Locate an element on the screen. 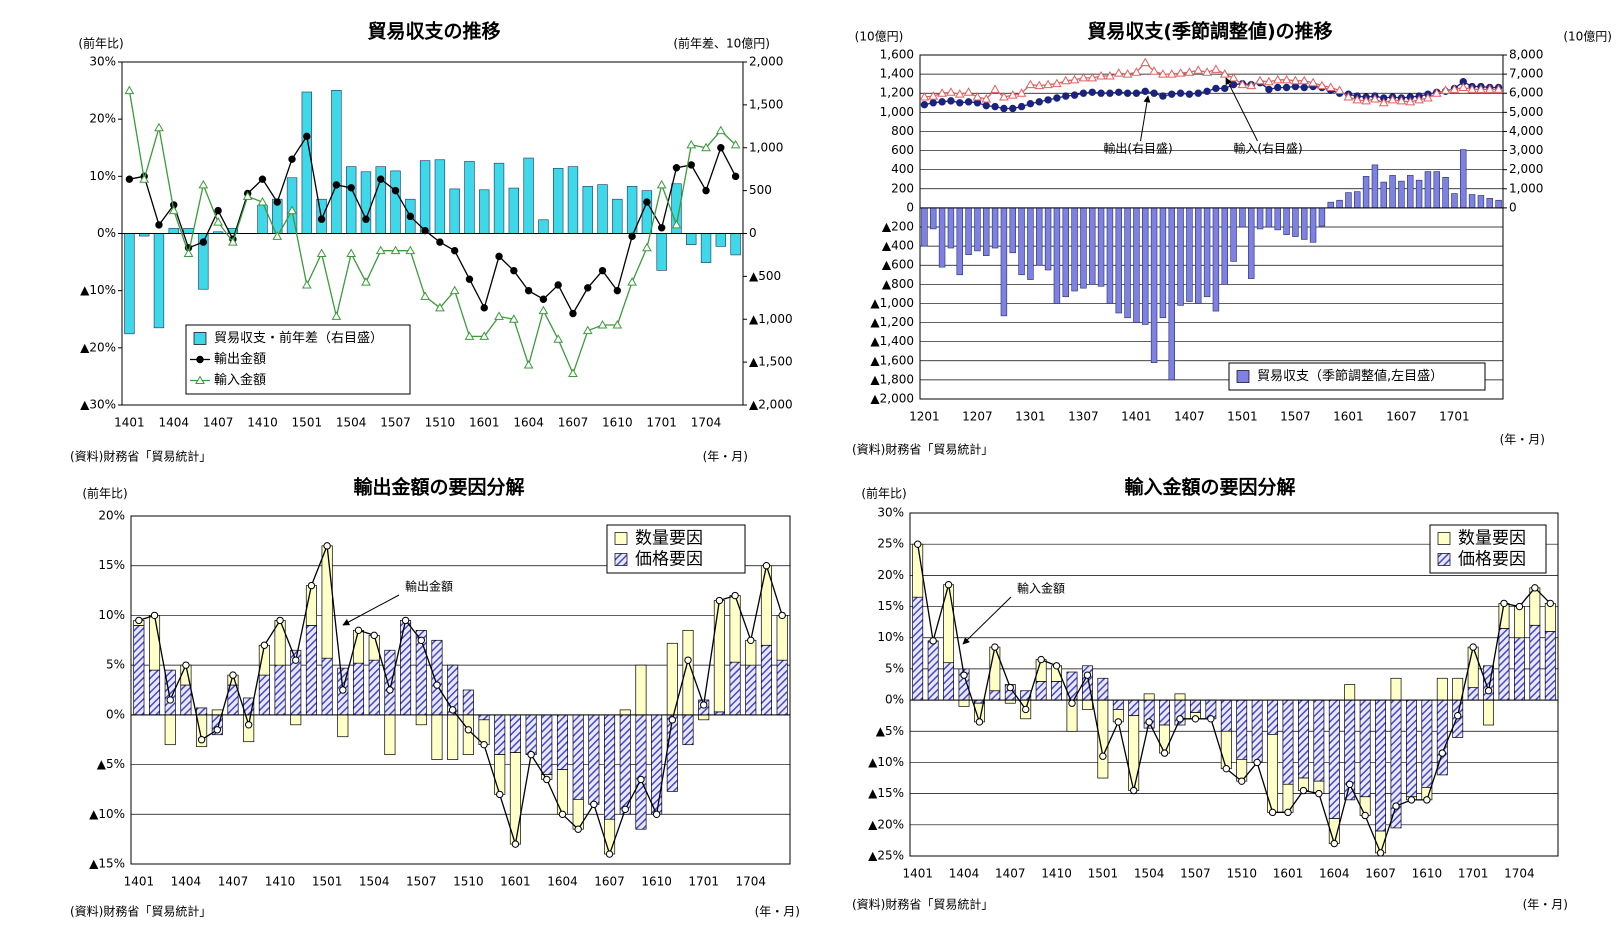 The width and height of the screenshot is (1621, 931). y2-tick-label: ▲1,000 is located at coordinates (771, 319).